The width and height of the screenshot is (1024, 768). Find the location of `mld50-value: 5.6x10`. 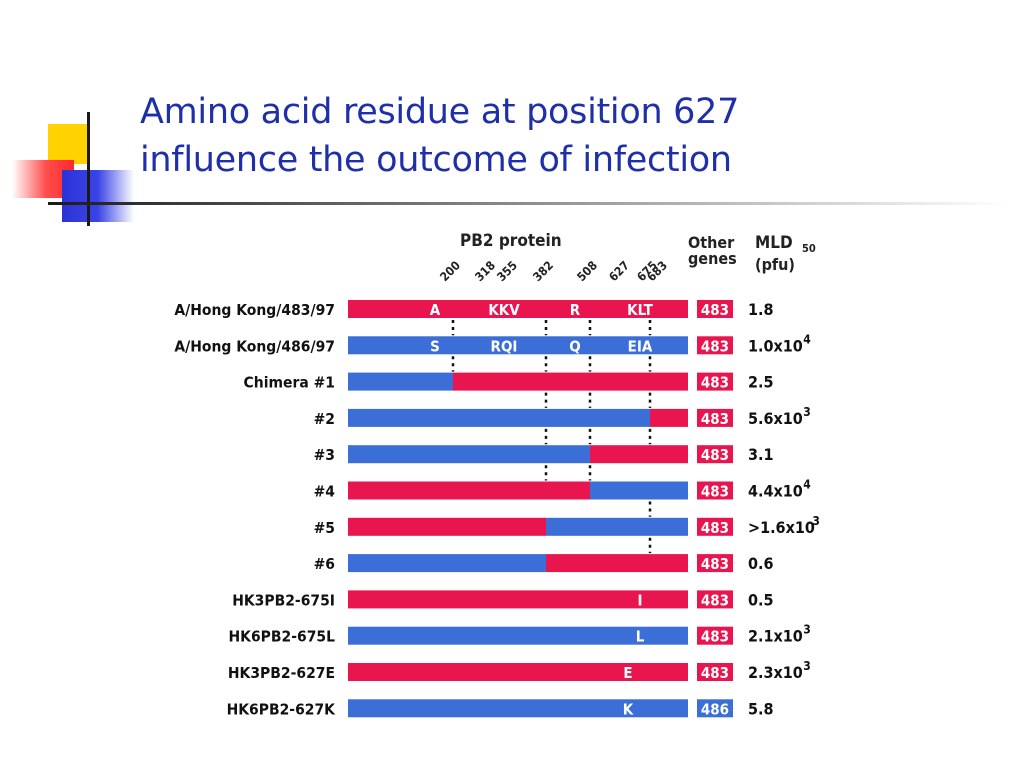

mld50-value: 5.6x10 is located at coordinates (775, 418).